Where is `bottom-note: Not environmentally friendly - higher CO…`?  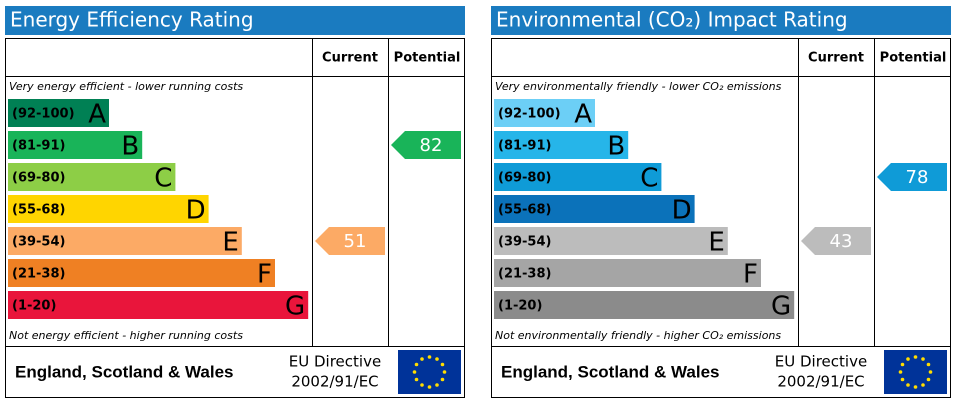 bottom-note: Not environmentally friendly - higher CO… is located at coordinates (638, 335).